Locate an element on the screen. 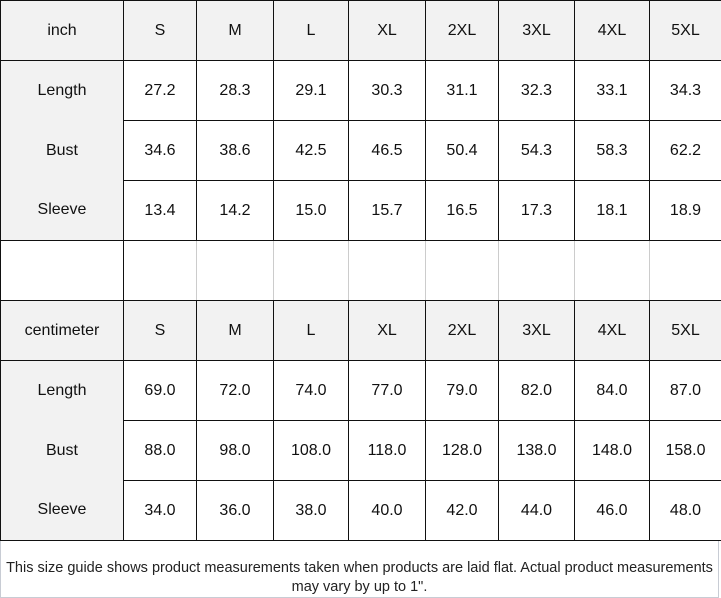  measurement-value: 29.1 is located at coordinates (311, 90).